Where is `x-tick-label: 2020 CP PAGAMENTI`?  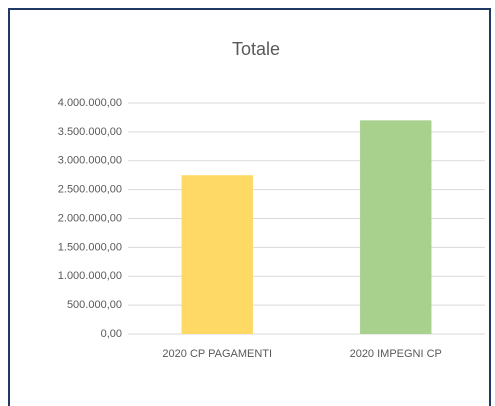
x-tick-label: 2020 CP PAGAMENTI is located at coordinates (217, 354).